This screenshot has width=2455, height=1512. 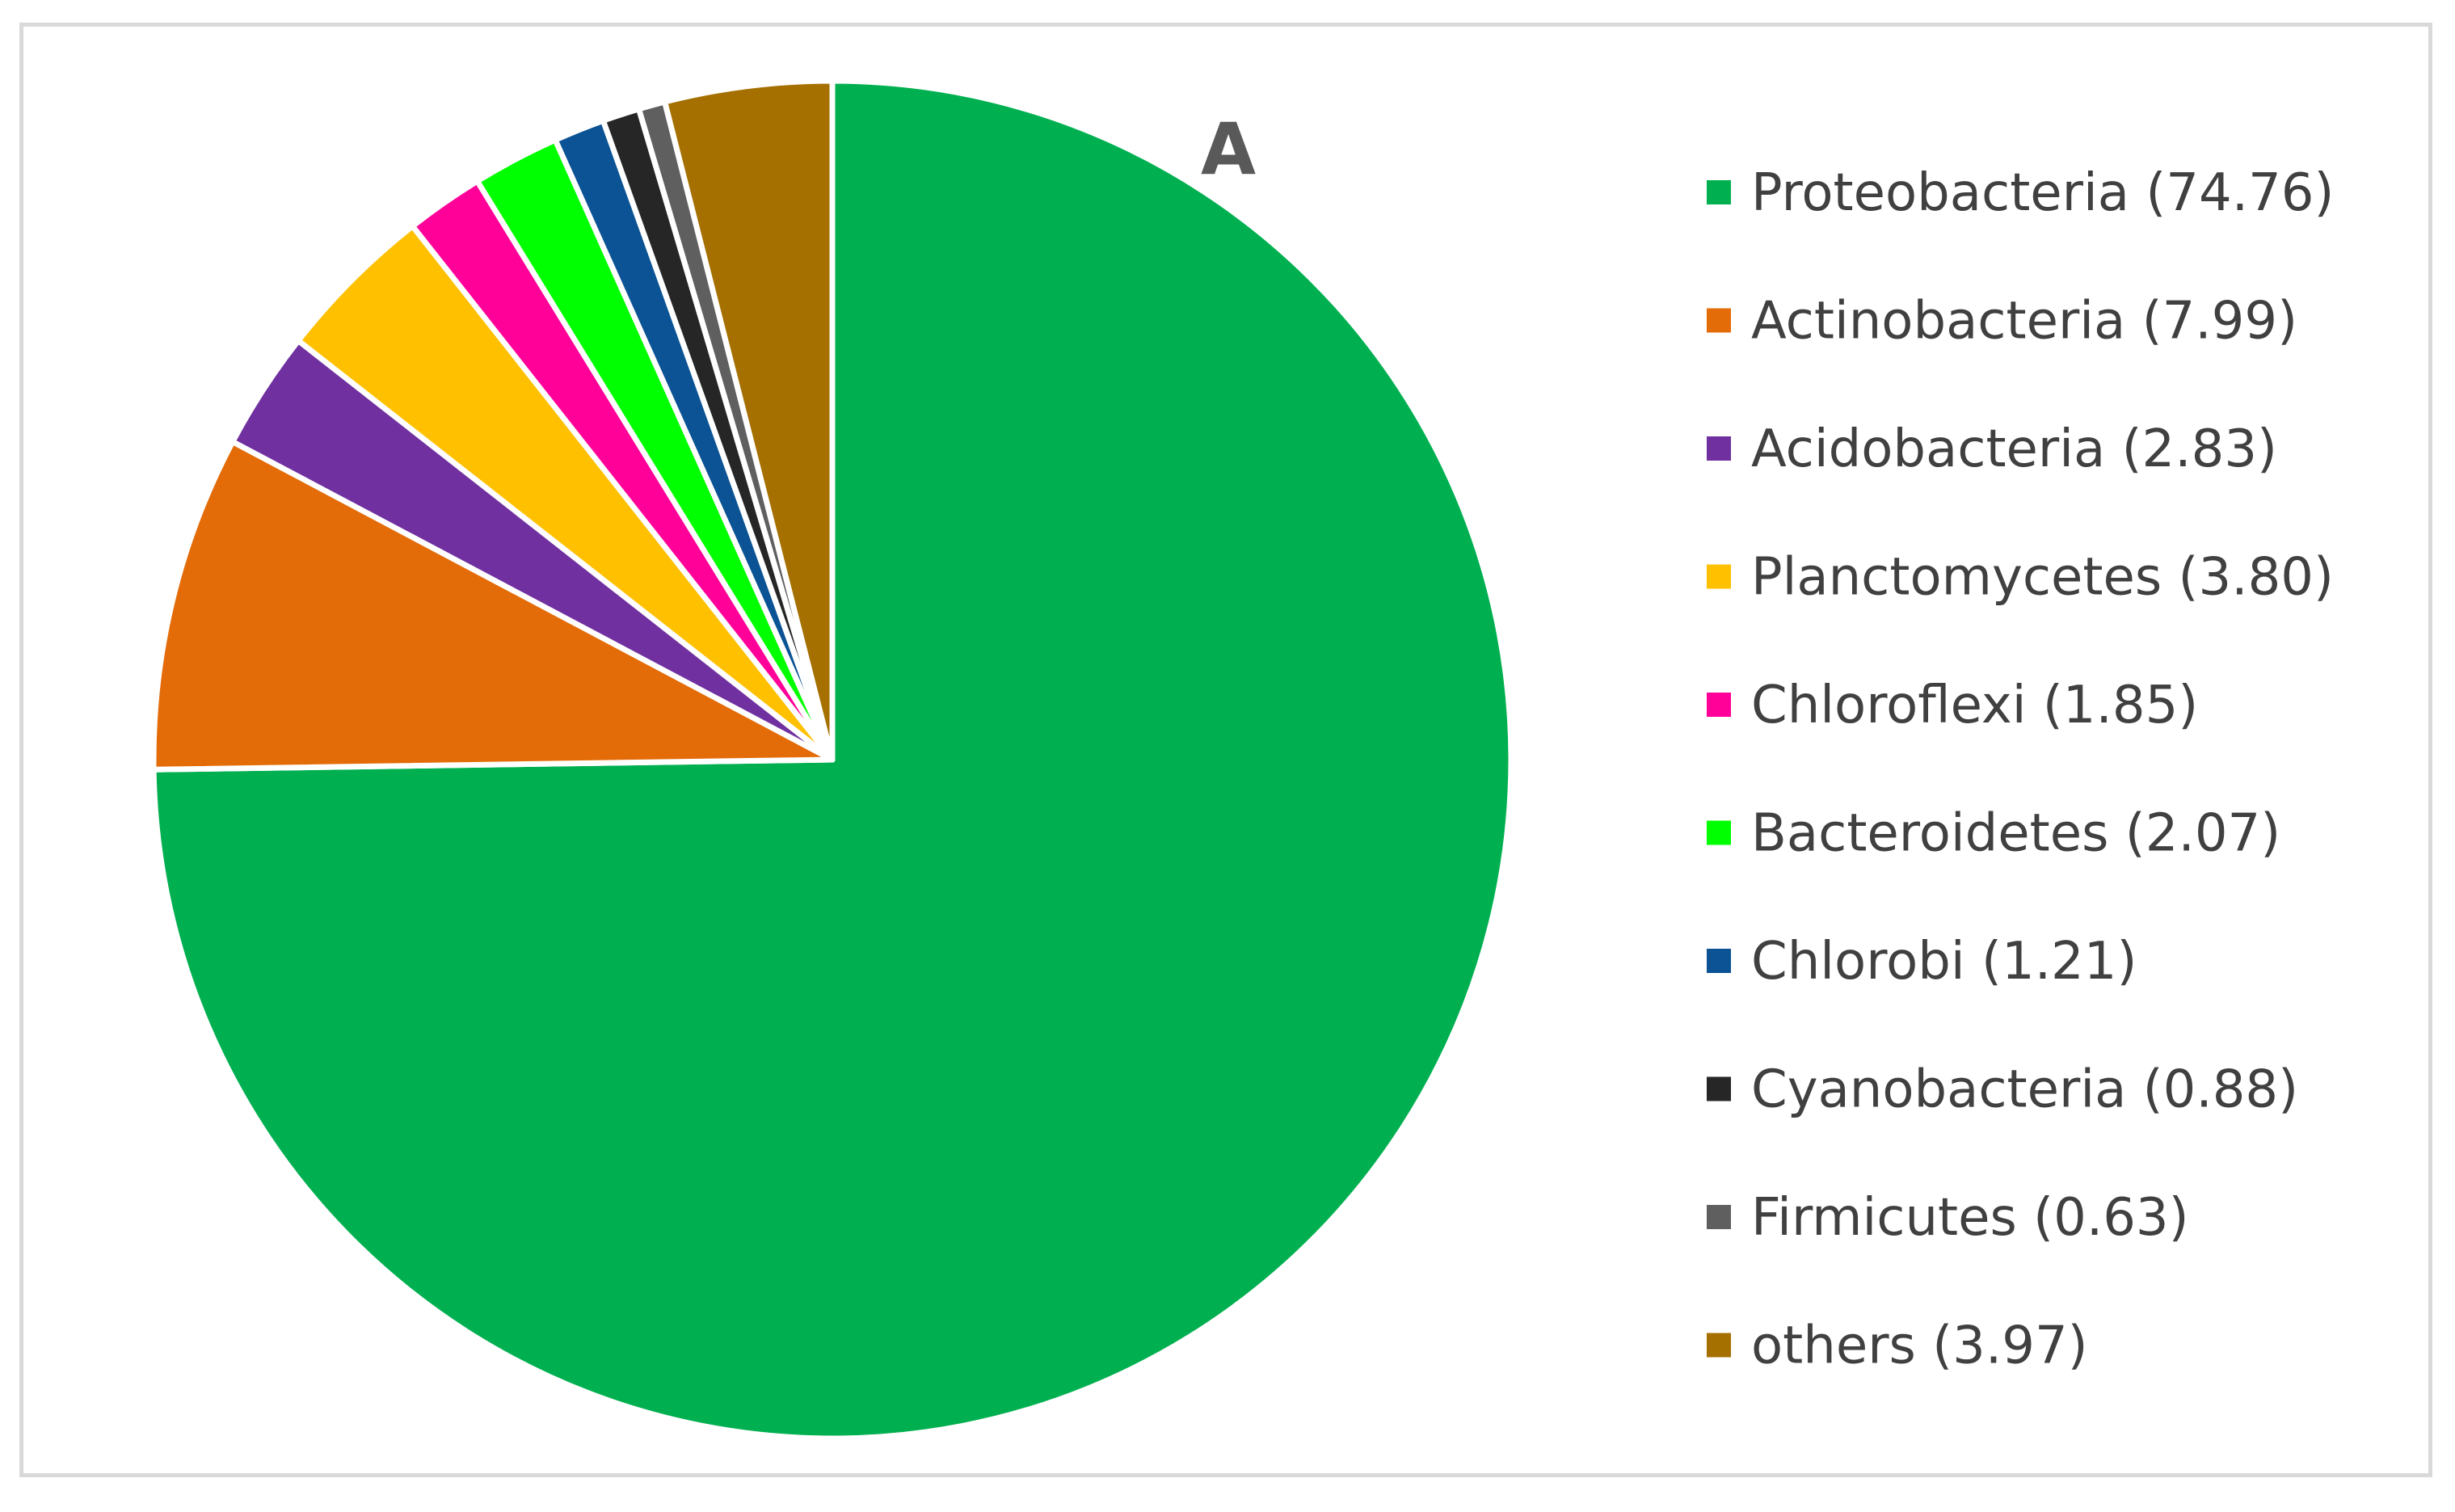 I want to click on legend-label: Chloroflexi (1.85), so click(x=1974, y=705).